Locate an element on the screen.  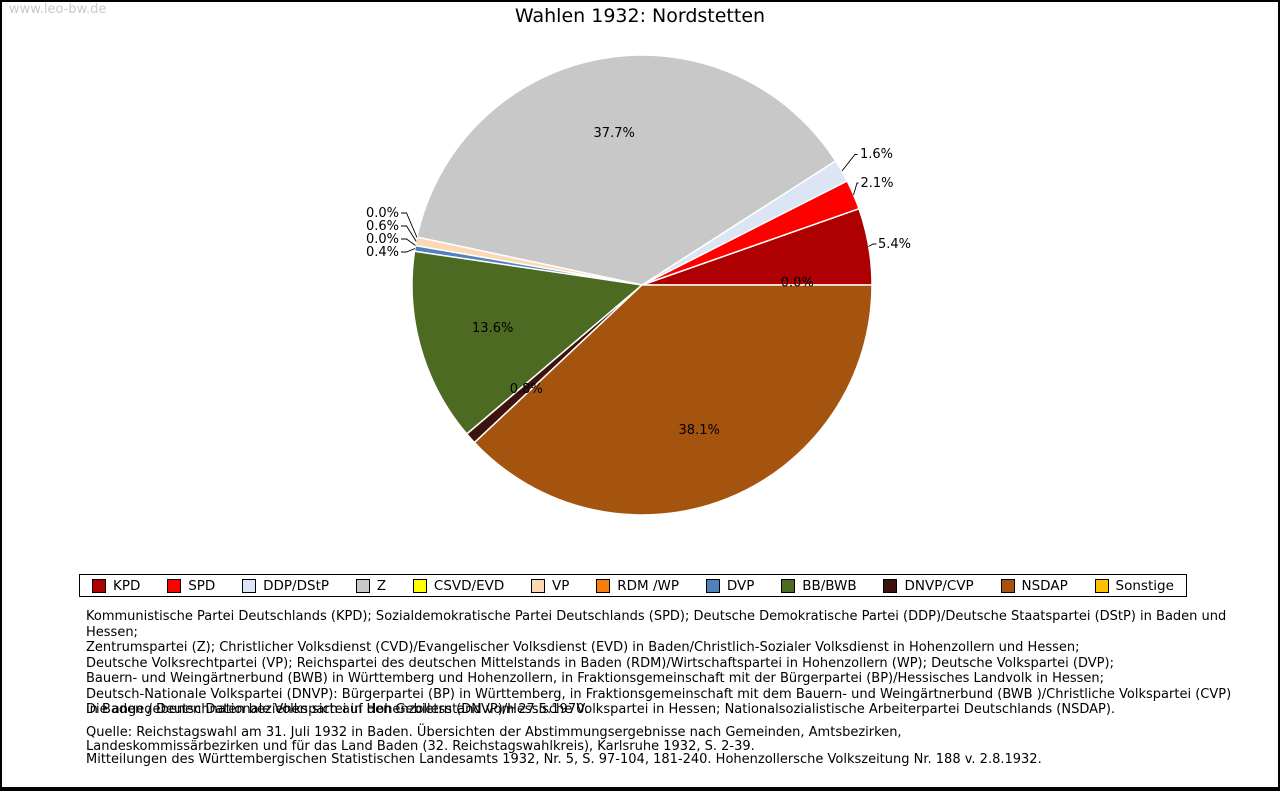
legend-label-ddp-dstp: DDP/DStP is located at coordinates (296, 585).